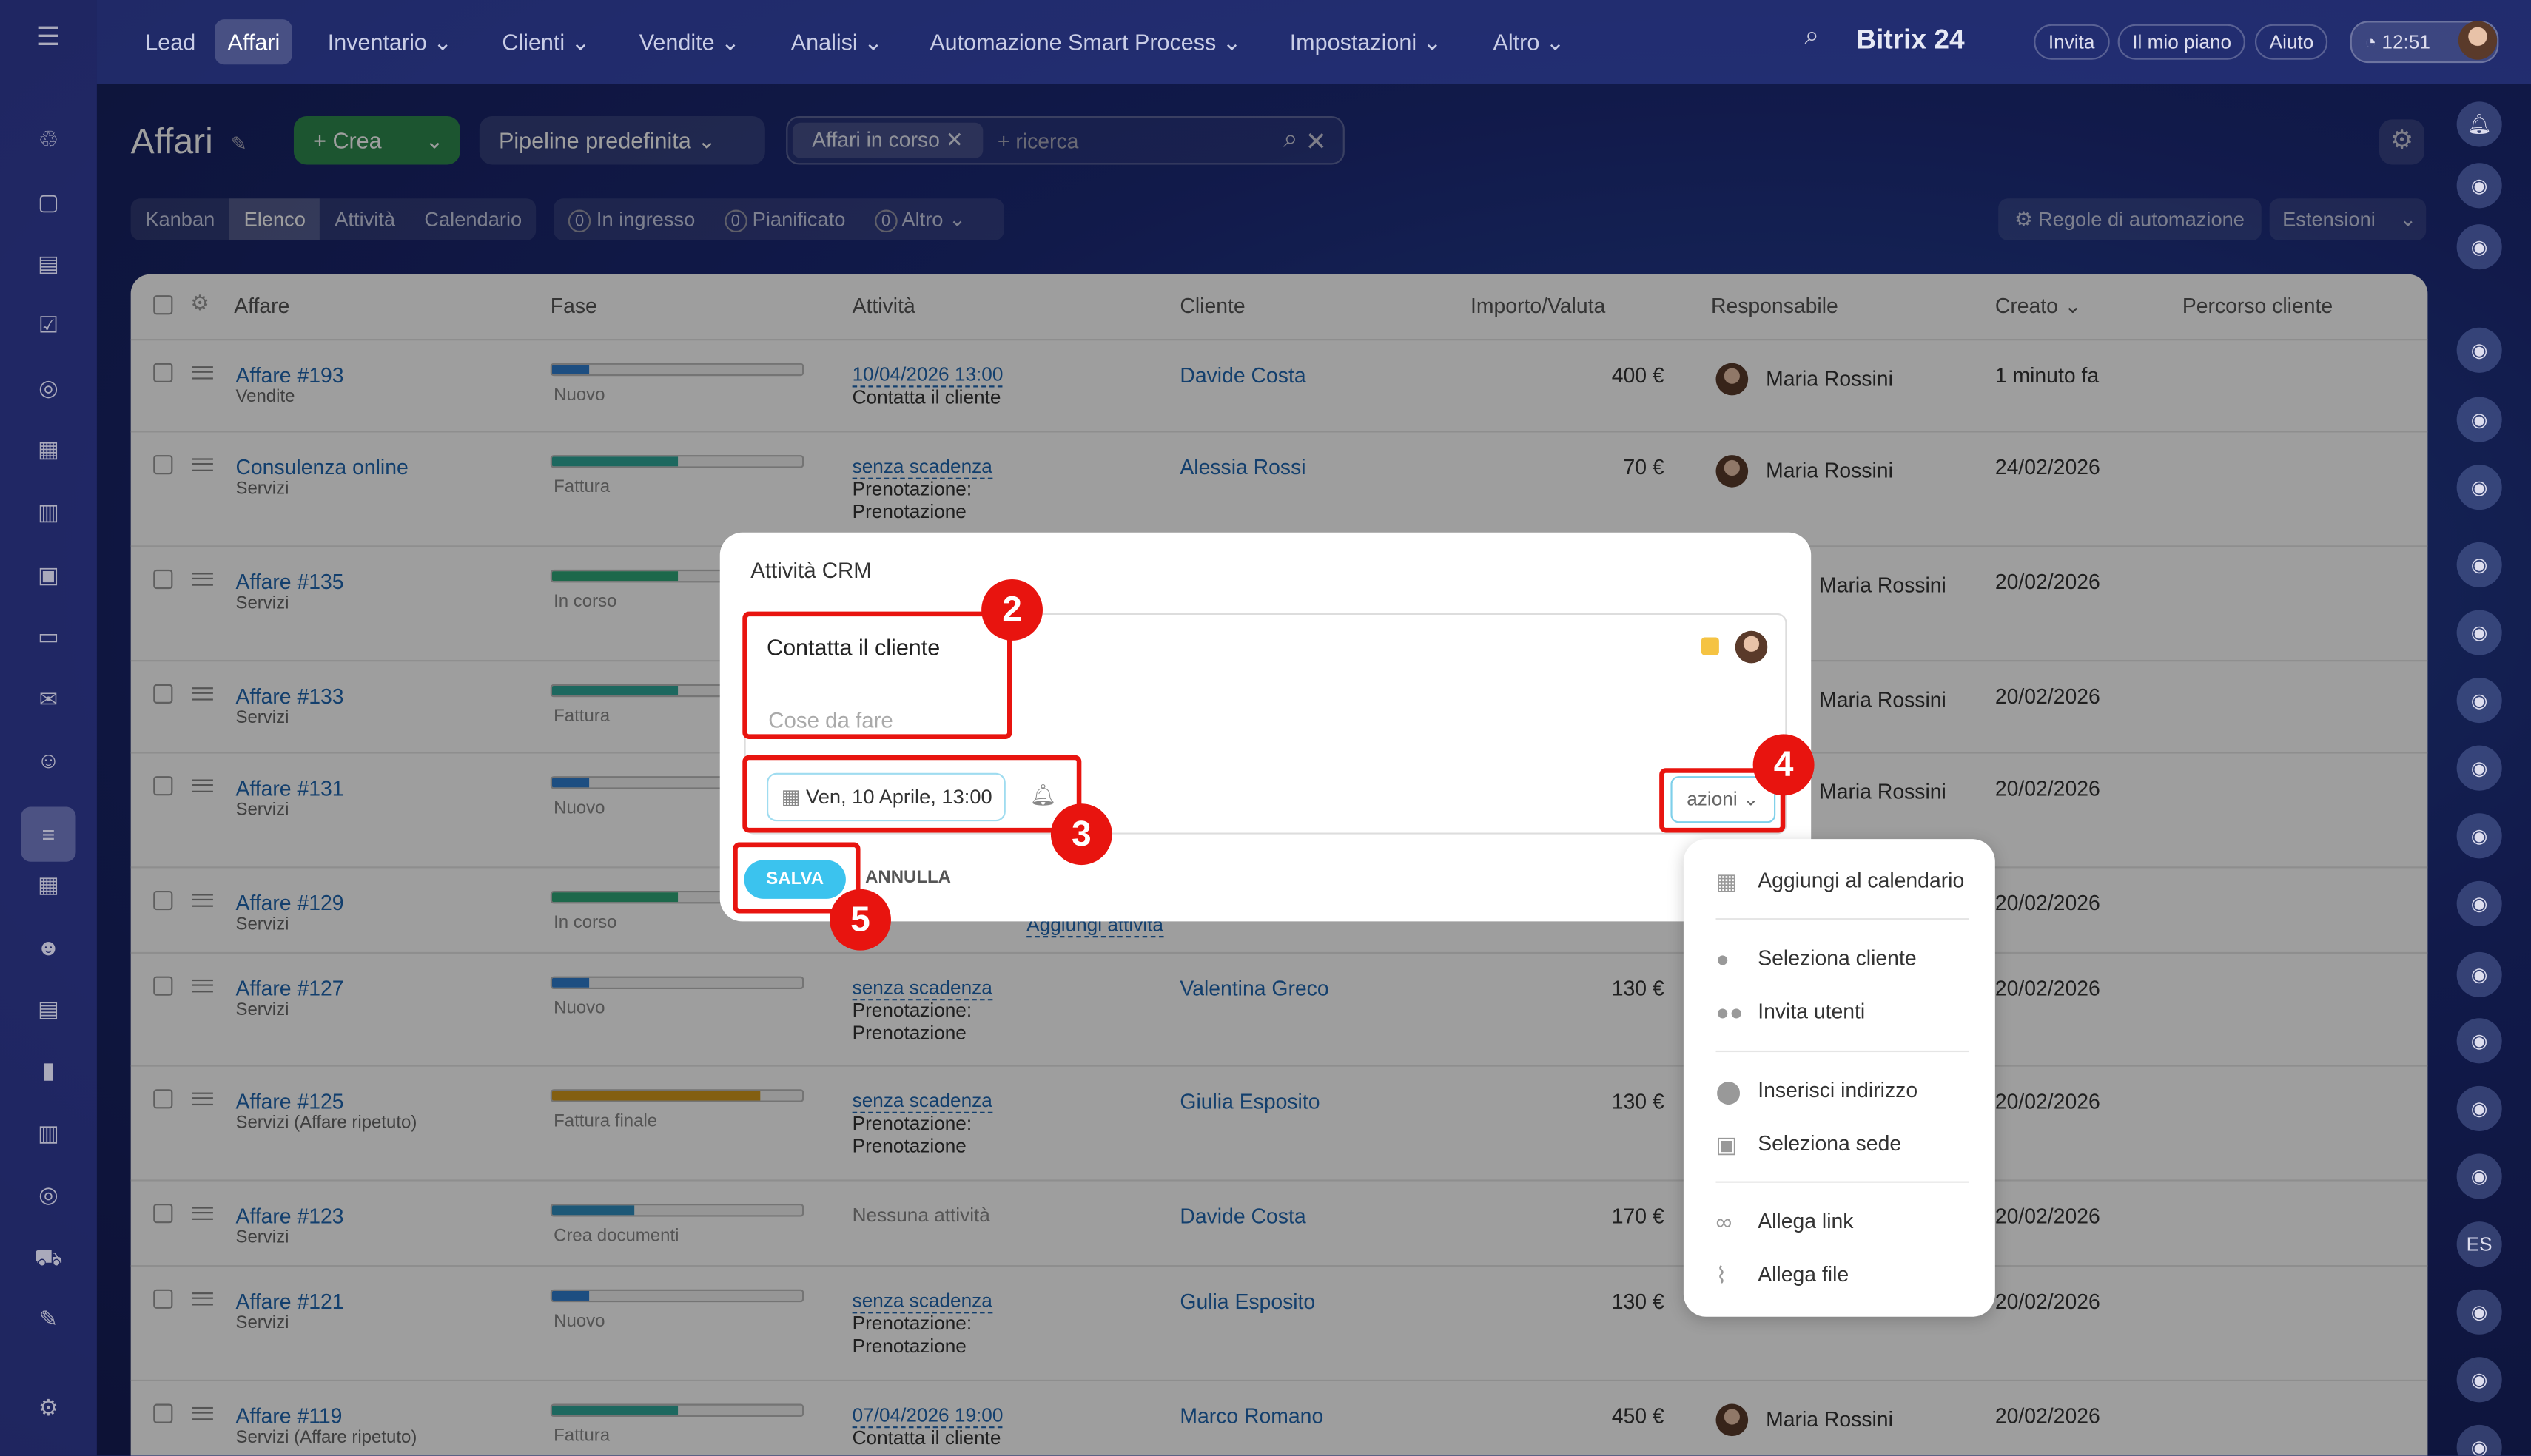  Describe the element at coordinates (2038, 305) in the screenshot. I see `column-header: Creato ⌄` at that location.